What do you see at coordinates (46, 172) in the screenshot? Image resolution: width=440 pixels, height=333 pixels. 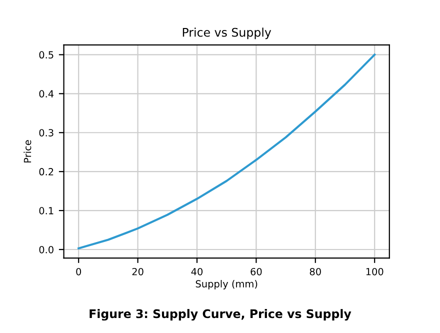 I see `y-tick-label: 0.2` at bounding box center [46, 172].